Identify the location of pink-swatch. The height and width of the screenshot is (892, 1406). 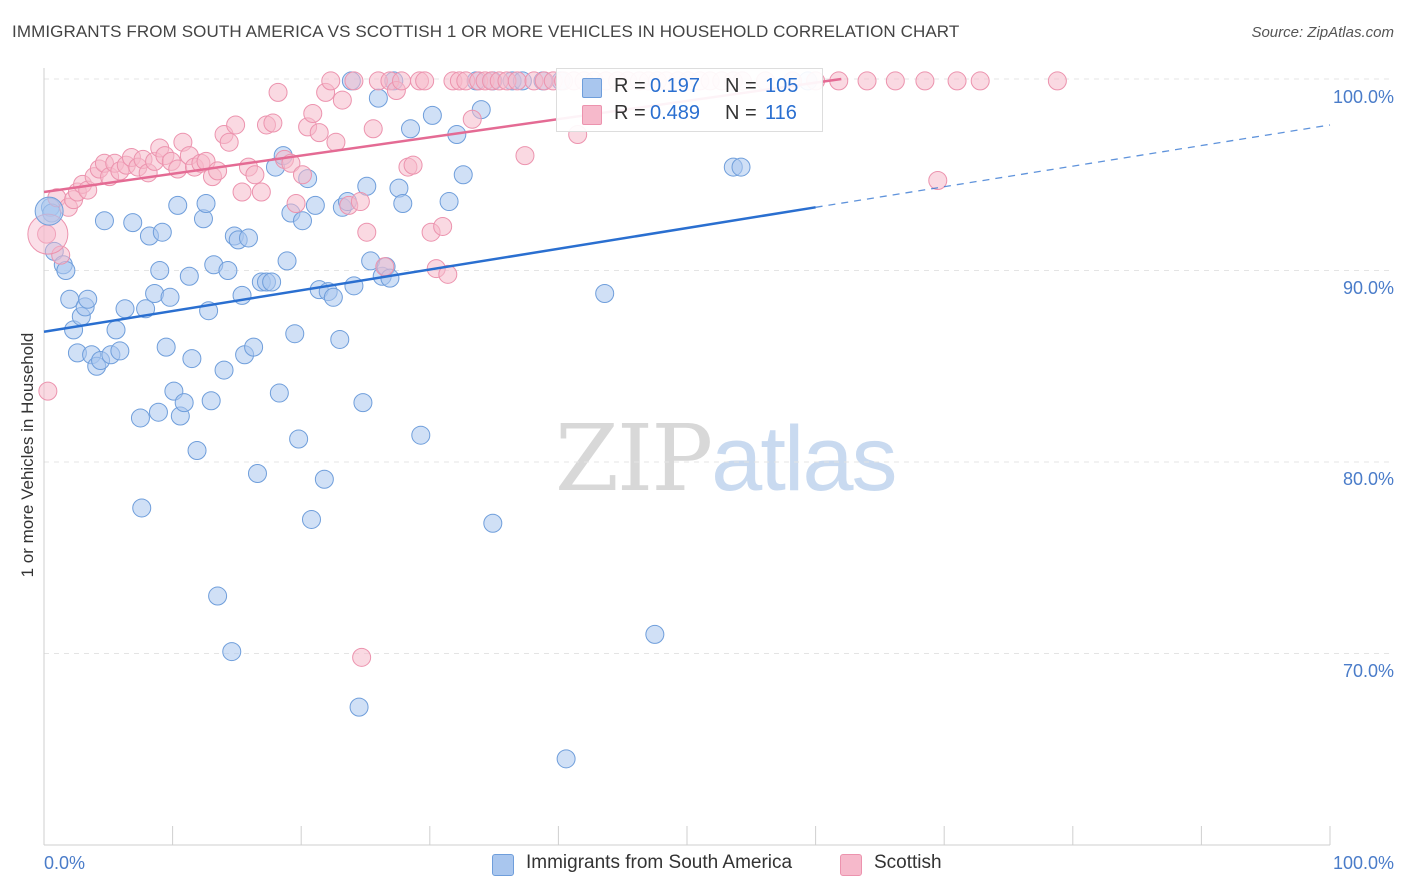
(851, 865).